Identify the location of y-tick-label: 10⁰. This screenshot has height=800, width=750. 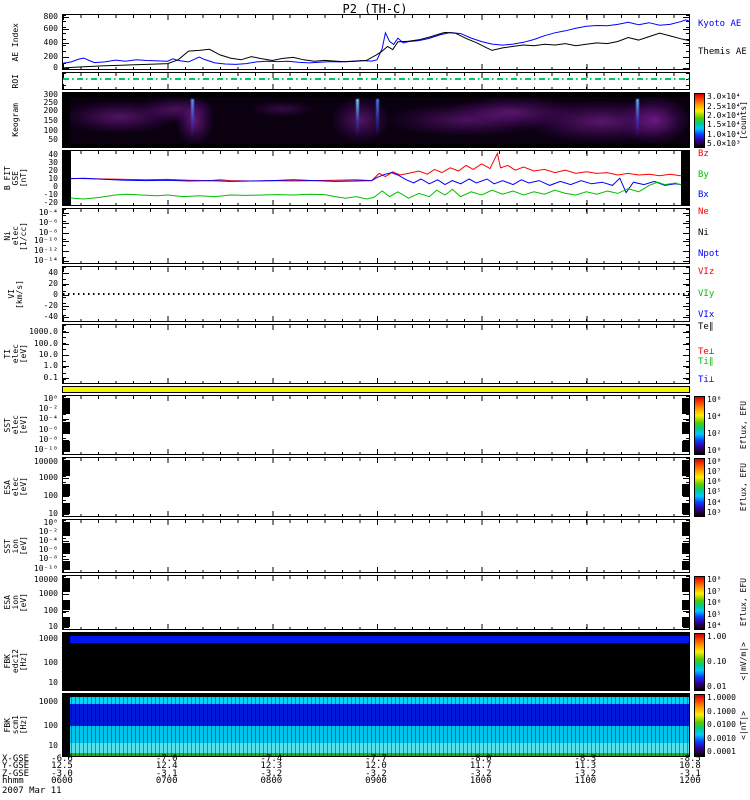
(50, 398).